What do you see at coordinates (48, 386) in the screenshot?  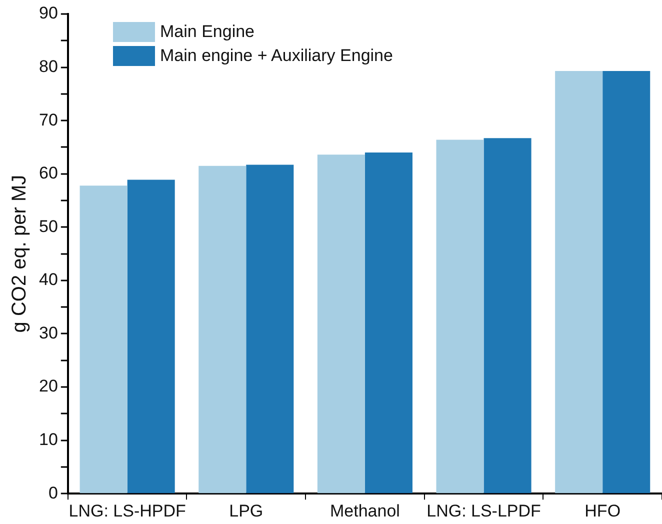 I see `y-tick-label: 20` at bounding box center [48, 386].